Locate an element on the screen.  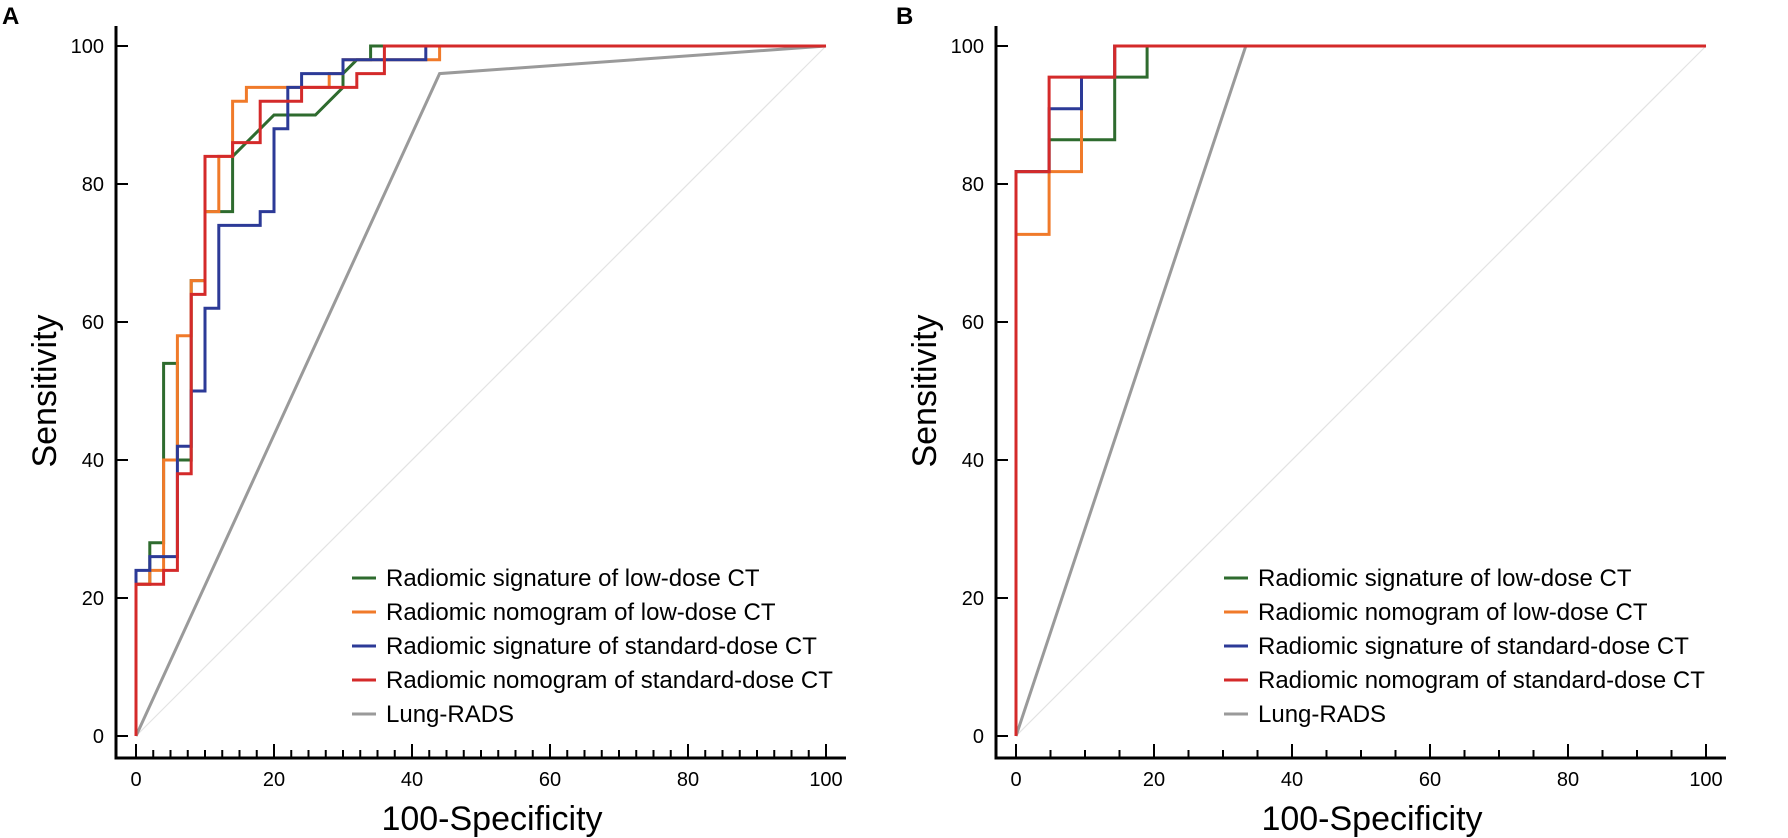
panel-letter-b: B is located at coordinates (904, 16).